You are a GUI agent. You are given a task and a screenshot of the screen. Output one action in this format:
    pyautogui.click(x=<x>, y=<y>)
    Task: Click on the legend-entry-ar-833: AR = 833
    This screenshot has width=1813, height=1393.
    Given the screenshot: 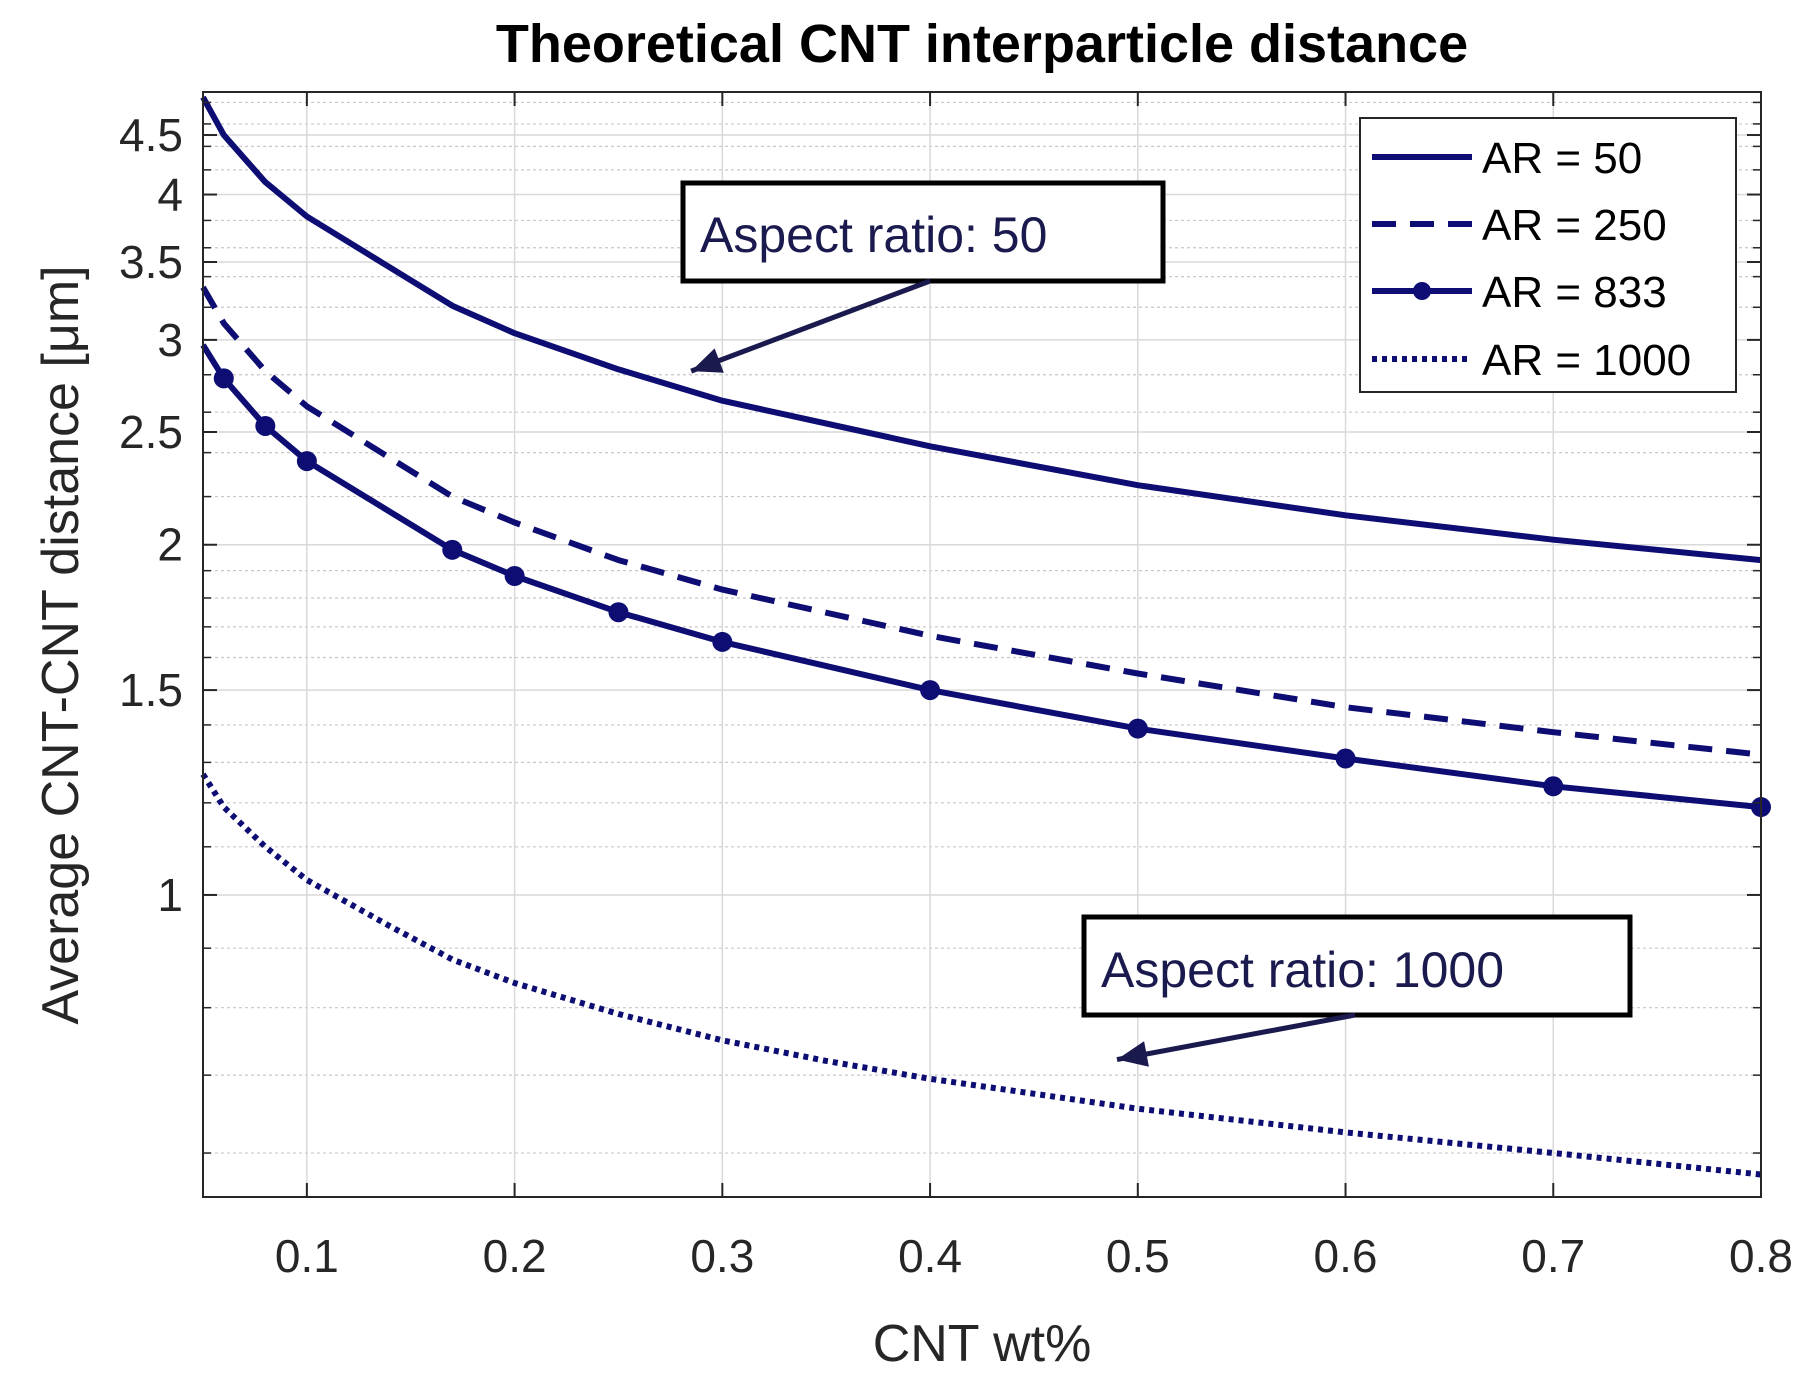 What is the action you would take?
    pyautogui.click(x=1519, y=292)
    